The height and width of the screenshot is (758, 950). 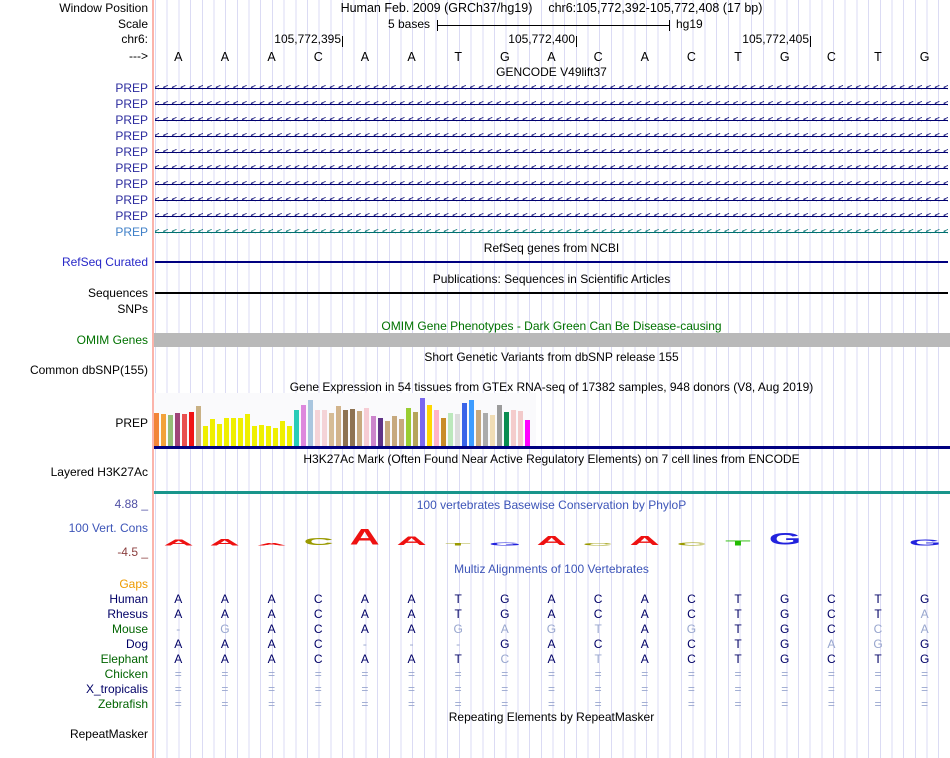 I want to click on base-letter: A, so click(x=271, y=57).